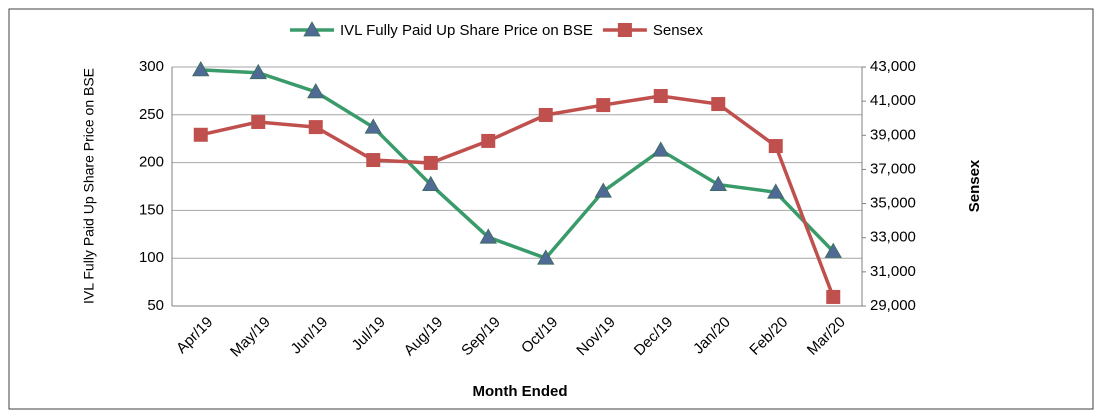 The height and width of the screenshot is (416, 1103). What do you see at coordinates (893, 237) in the screenshot?
I see `y2-tick-label: 33,000` at bounding box center [893, 237].